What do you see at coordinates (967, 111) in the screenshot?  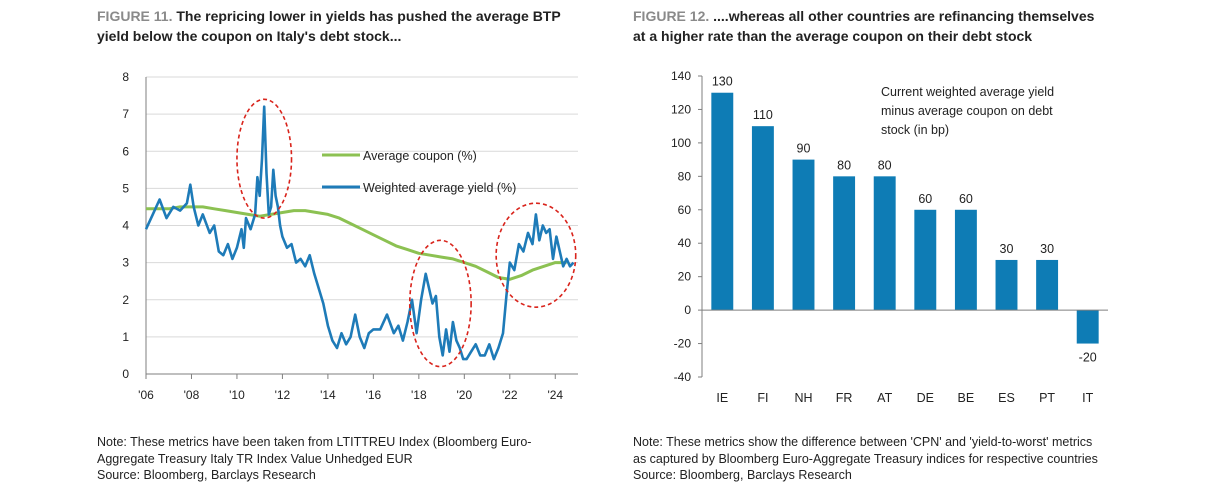 I see `chart-annotation-line: minus average coupon on debt` at bounding box center [967, 111].